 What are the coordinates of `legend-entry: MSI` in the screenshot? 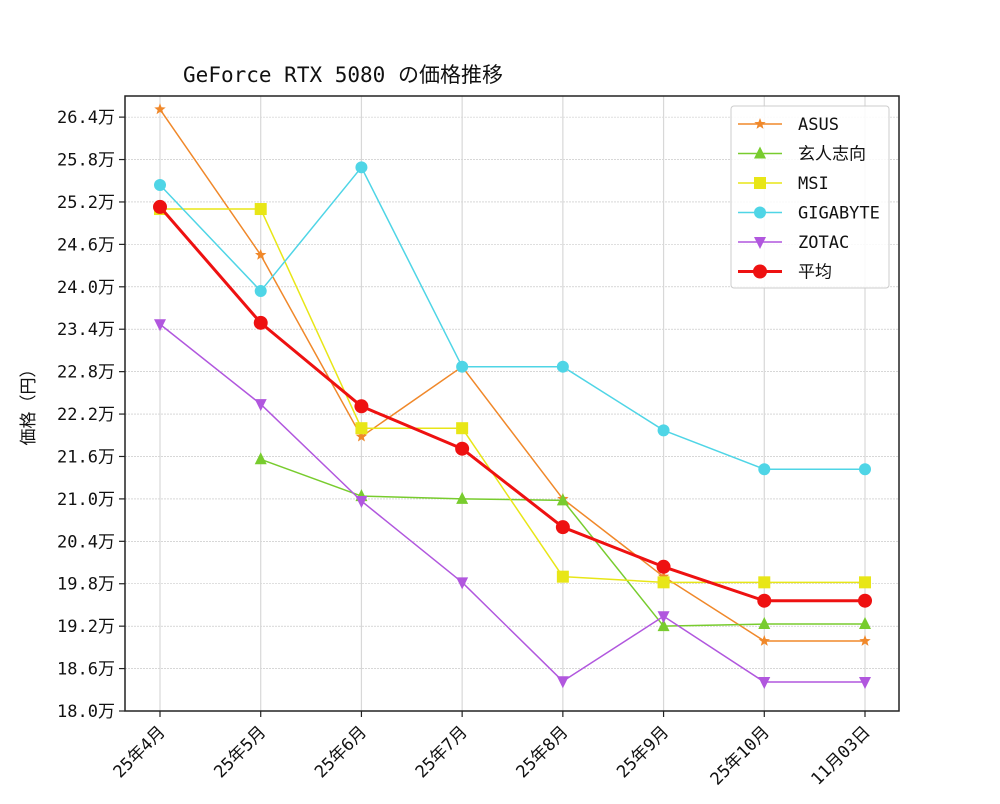 It's located at (783, 184).